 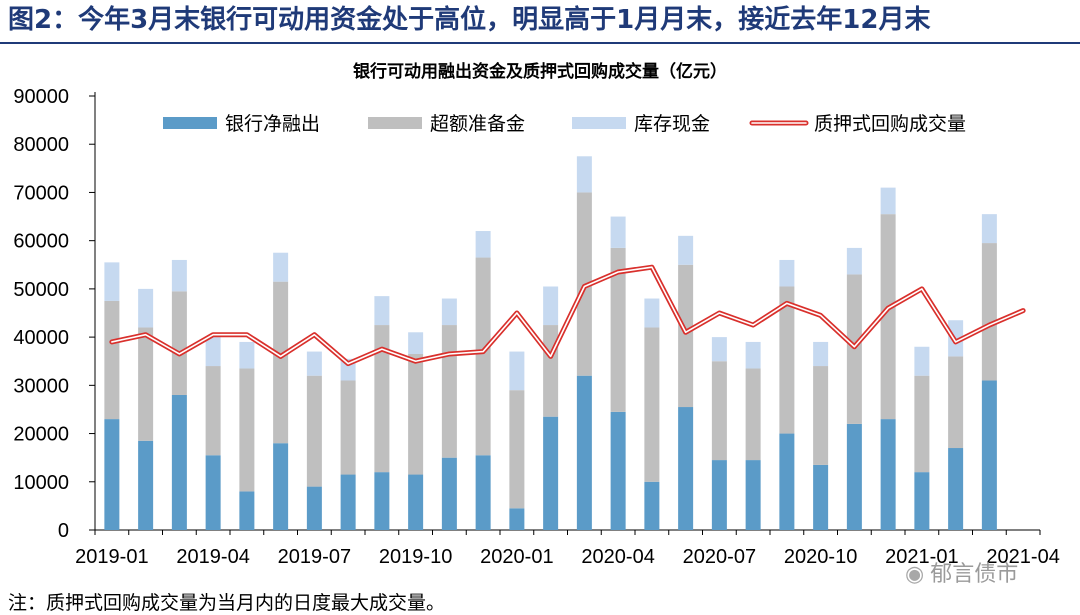 What do you see at coordinates (974, 574) in the screenshot?
I see `watermark-text: 郁言债市` at bounding box center [974, 574].